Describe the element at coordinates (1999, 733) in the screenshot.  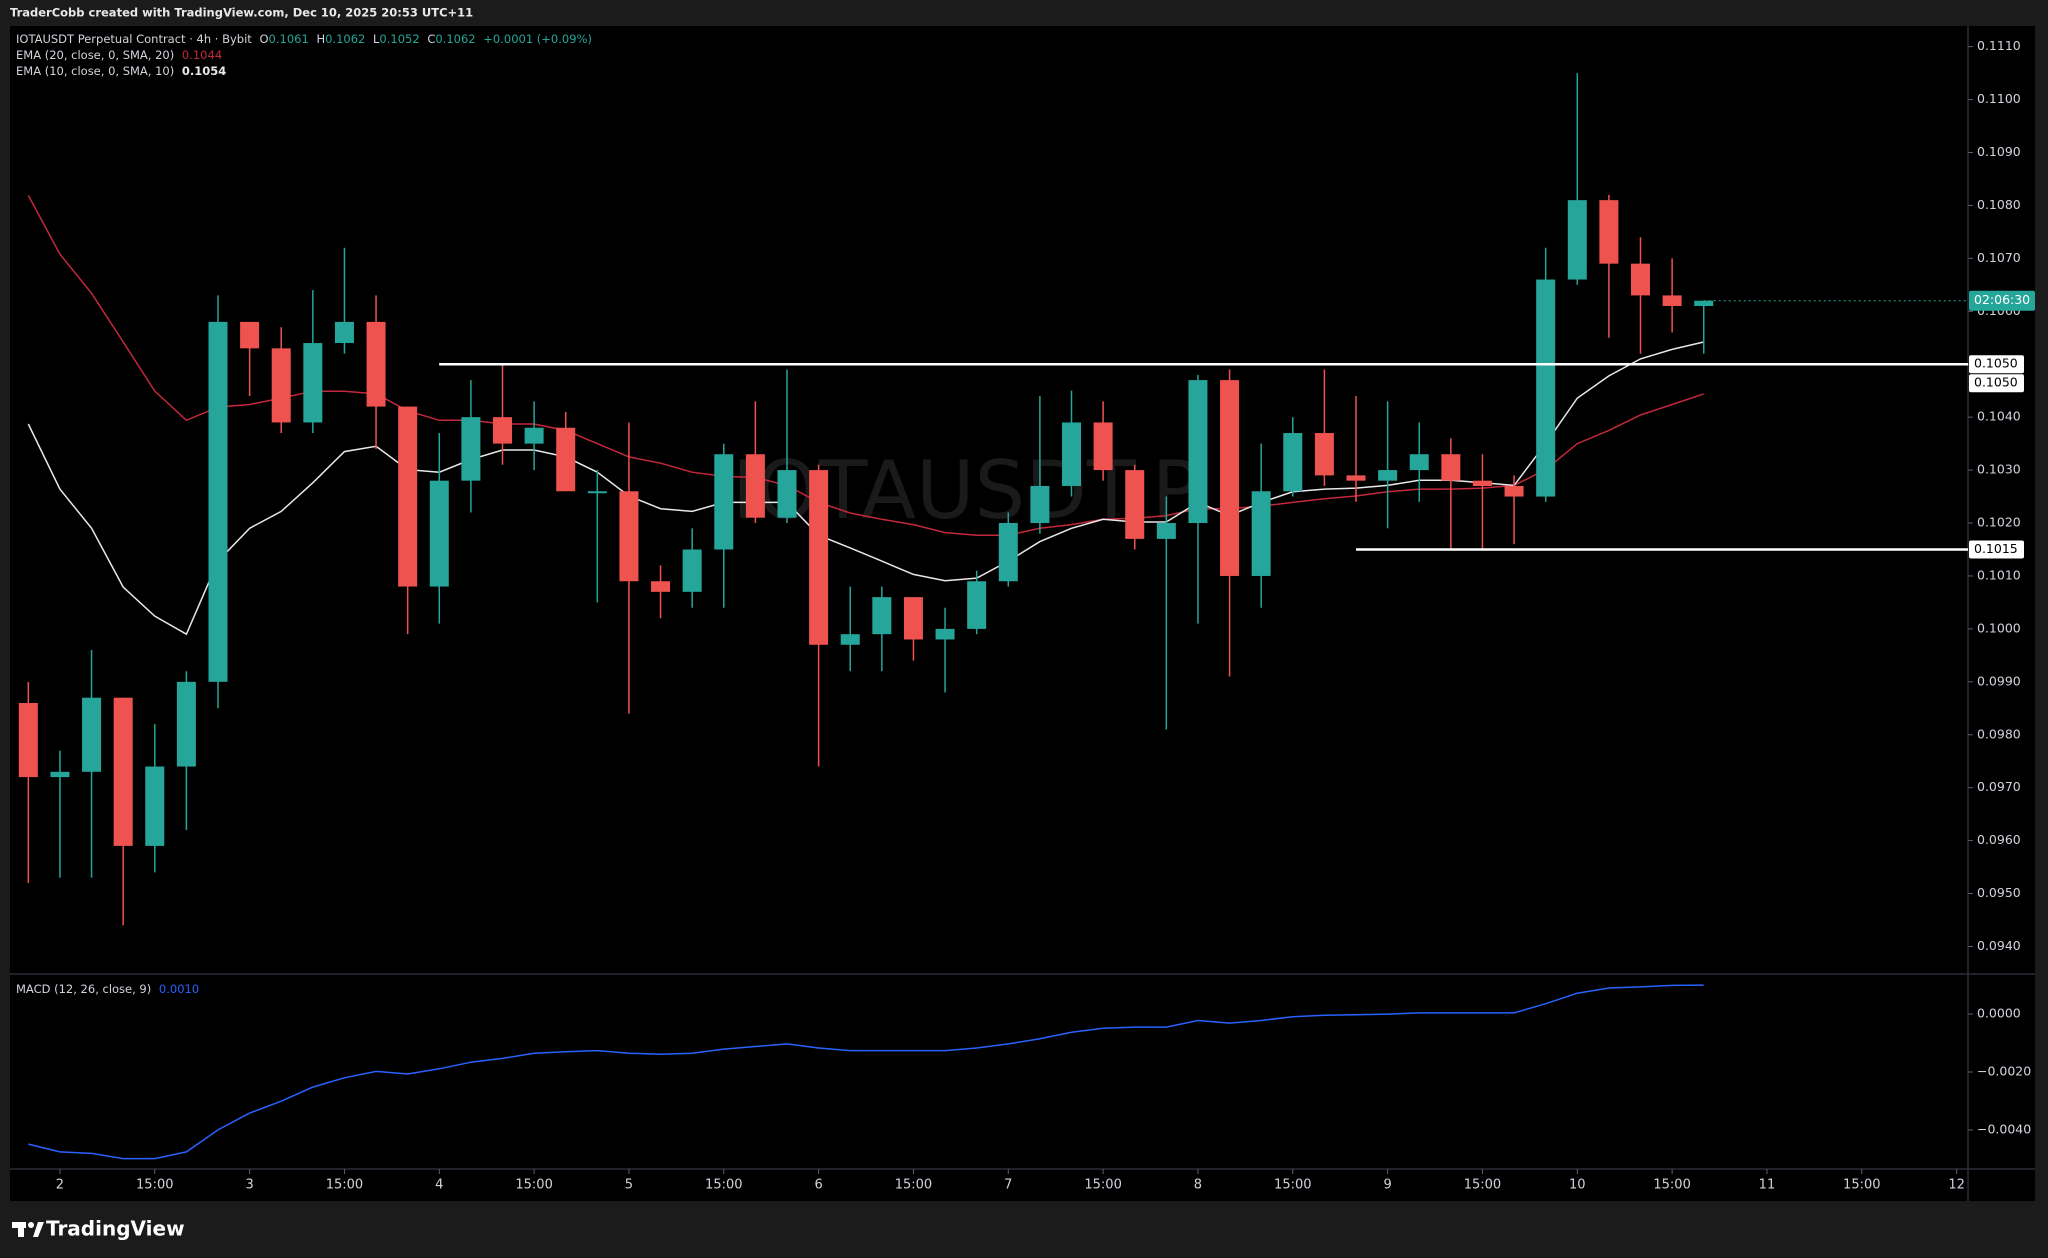
I see `y-tick-label: 0.0980` at that location.